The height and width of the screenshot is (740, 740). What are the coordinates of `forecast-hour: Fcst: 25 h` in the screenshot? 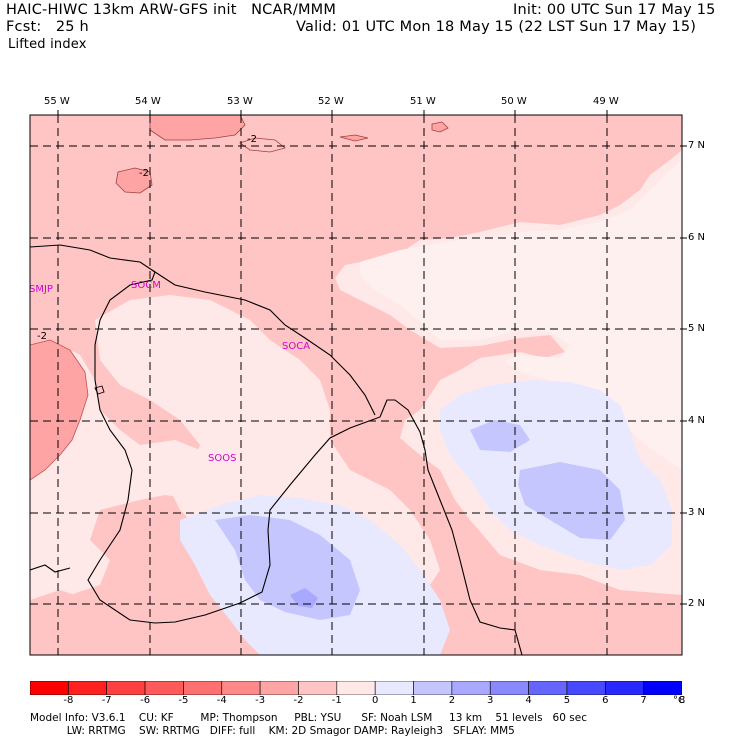 It's located at (47, 27).